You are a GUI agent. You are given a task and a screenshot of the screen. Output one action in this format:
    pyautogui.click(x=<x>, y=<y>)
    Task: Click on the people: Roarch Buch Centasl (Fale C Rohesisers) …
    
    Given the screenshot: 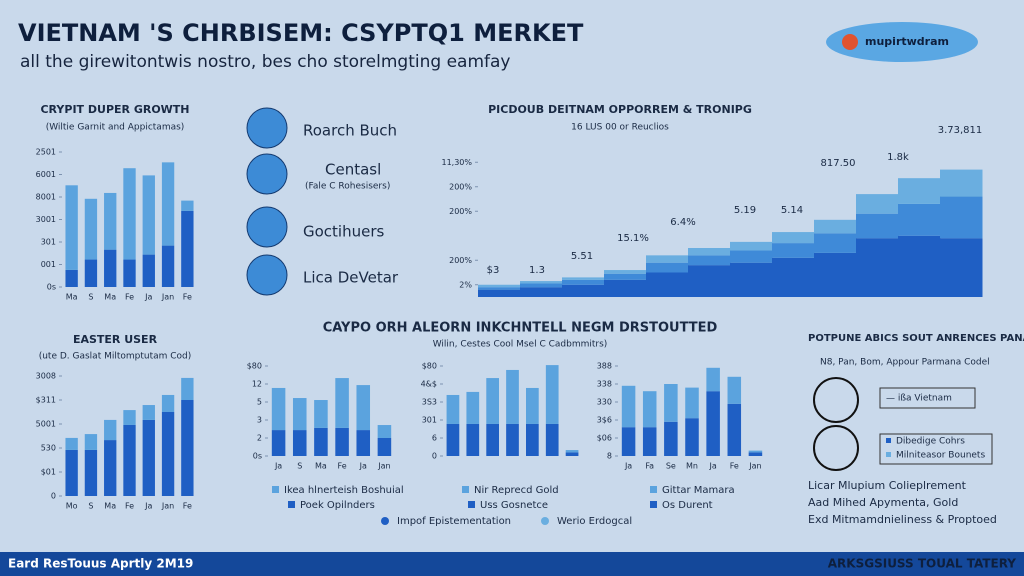 What is the action you would take?
    pyautogui.click(x=322, y=201)
    